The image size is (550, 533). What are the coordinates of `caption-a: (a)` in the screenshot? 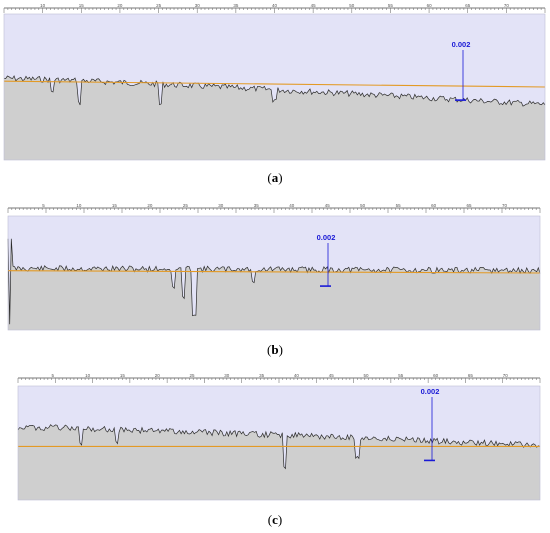 It's located at (275, 177).